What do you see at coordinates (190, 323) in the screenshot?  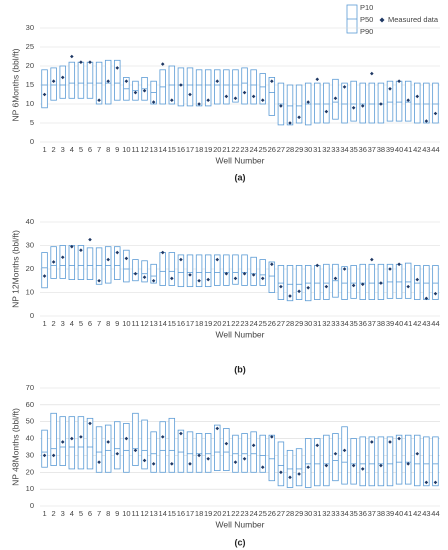 I see `x-tick-label: 17` at bounding box center [190, 323].